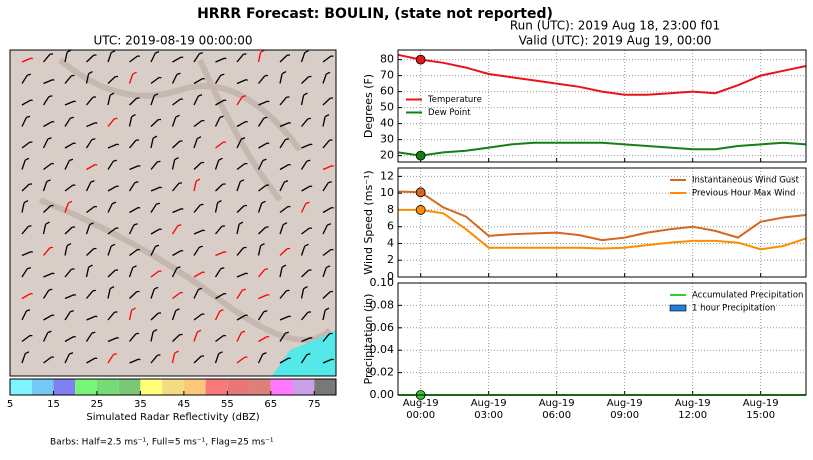 This screenshot has width=813, height=460. What do you see at coordinates (387, 123) in the screenshot?
I see `y-tick-label: 40` at bounding box center [387, 123].